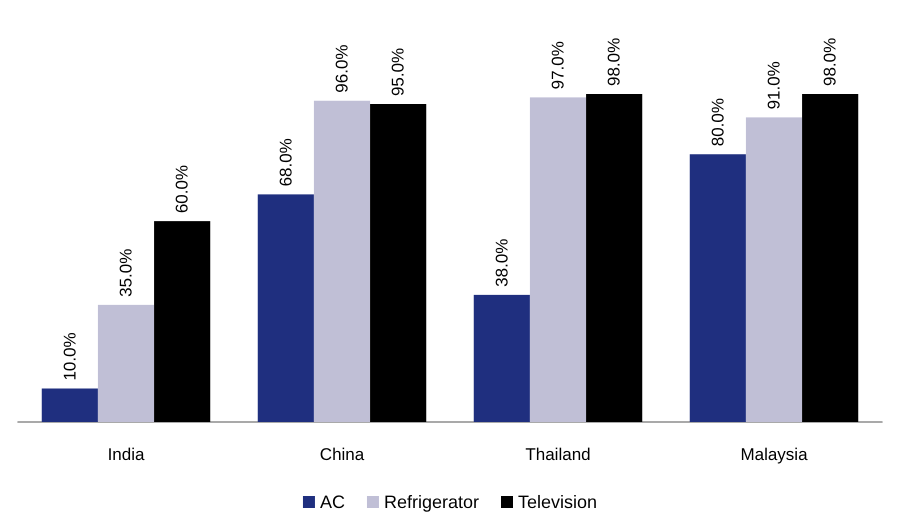 This screenshot has height=524, width=900. Describe the element at coordinates (70, 356) in the screenshot. I see `data-label: 10.0%` at that location.